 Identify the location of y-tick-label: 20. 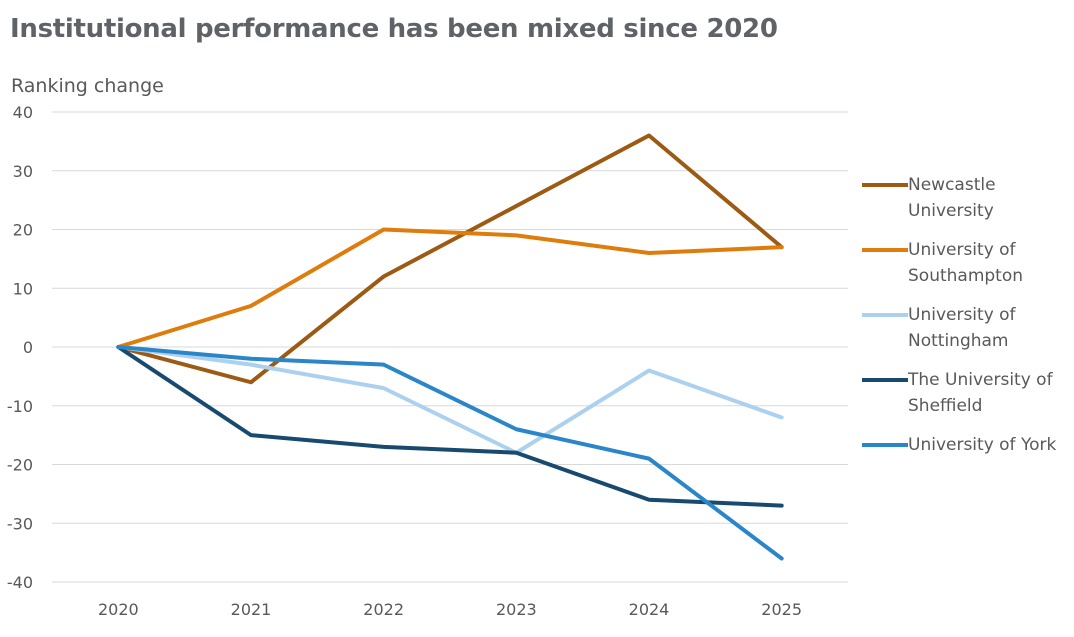
(23, 230).